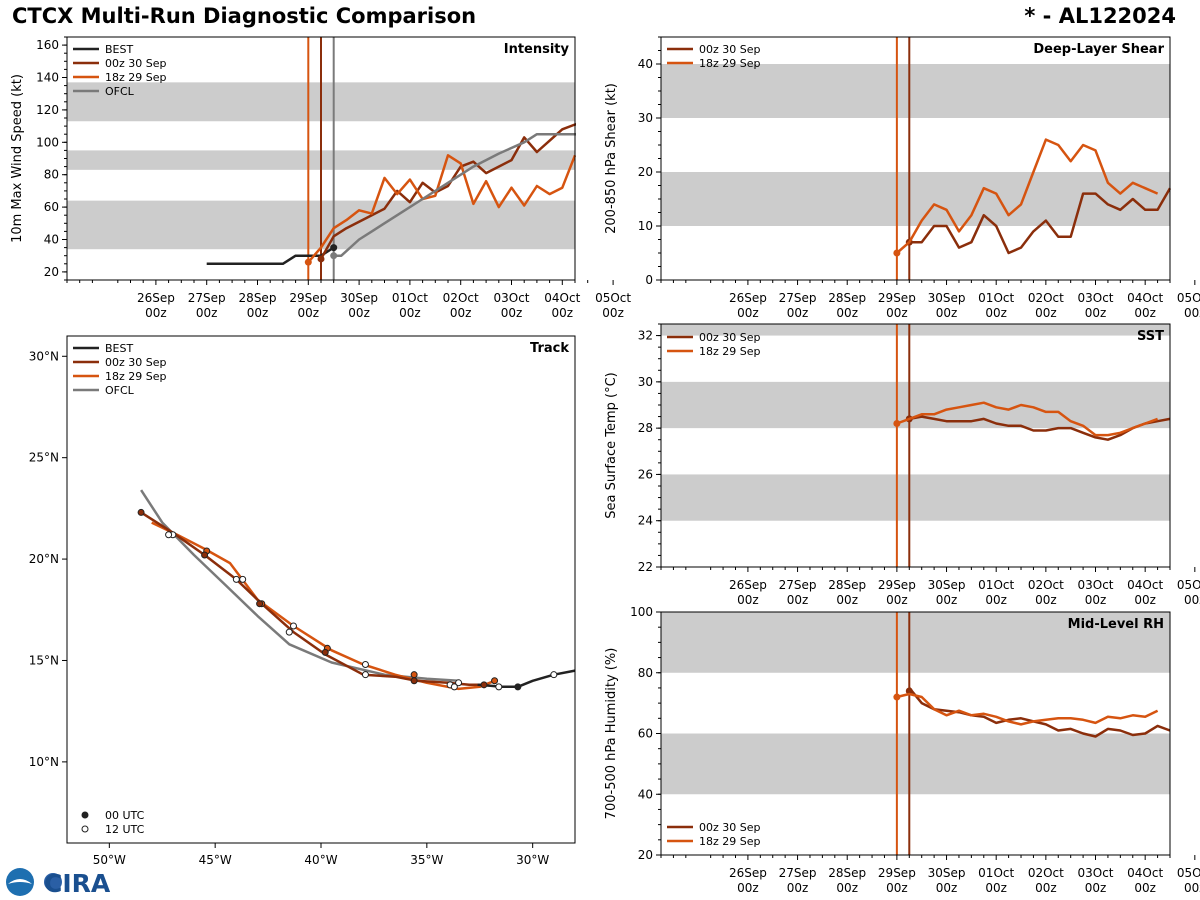 Image resolution: width=1200 pixels, height=900 pixels. What do you see at coordinates (58, 883) in the screenshot?
I see `cira-logo: CIRA` at bounding box center [58, 883].